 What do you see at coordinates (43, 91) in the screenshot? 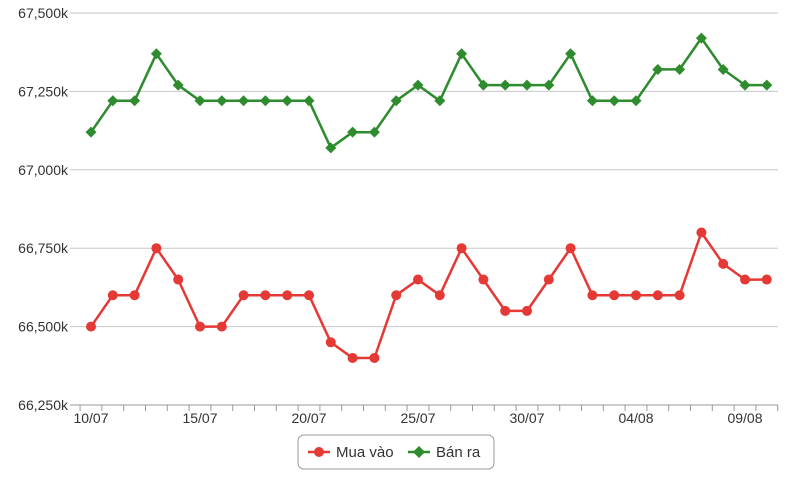
I see `y-tick-label: 67,250k` at bounding box center [43, 91].